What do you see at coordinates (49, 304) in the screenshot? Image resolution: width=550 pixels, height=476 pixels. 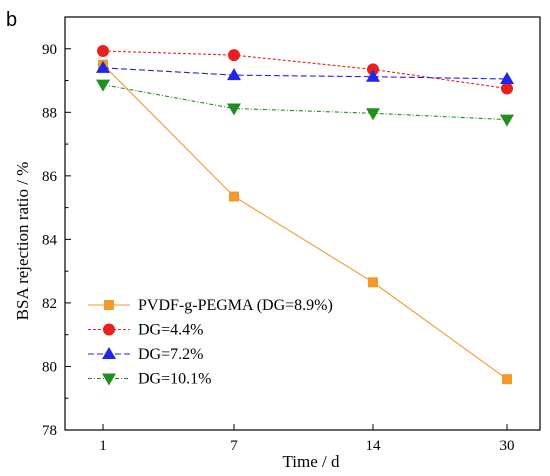 I see `y-tick-label: 82` at bounding box center [49, 304].